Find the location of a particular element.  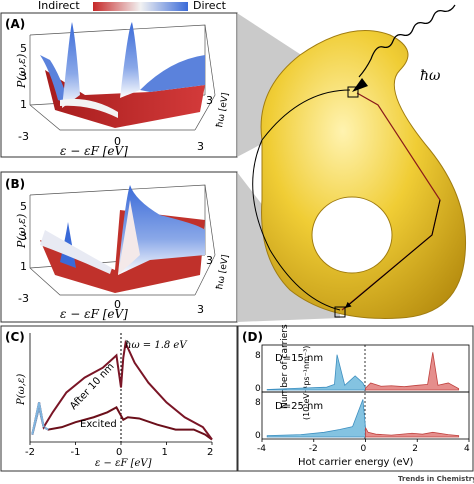

panel-c-xtick-label: -1 is located at coordinates (76, 452).